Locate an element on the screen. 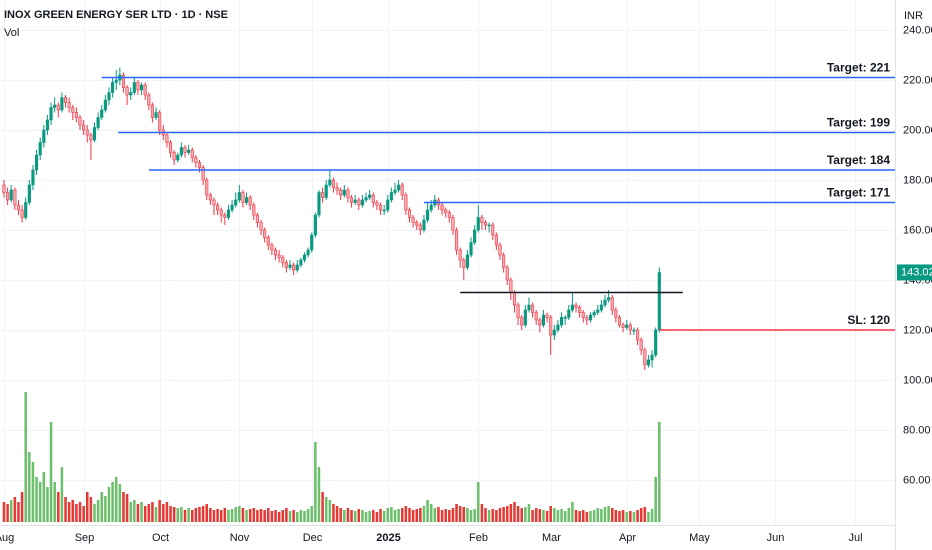 The width and height of the screenshot is (932, 550). y-tick-label: 100.00 is located at coordinates (917, 380).